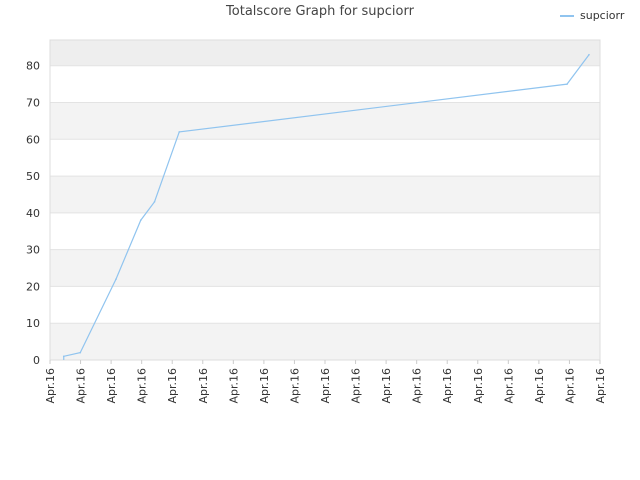  Describe the element at coordinates (602, 15) in the screenshot. I see `legend-label: supciorr` at that location.